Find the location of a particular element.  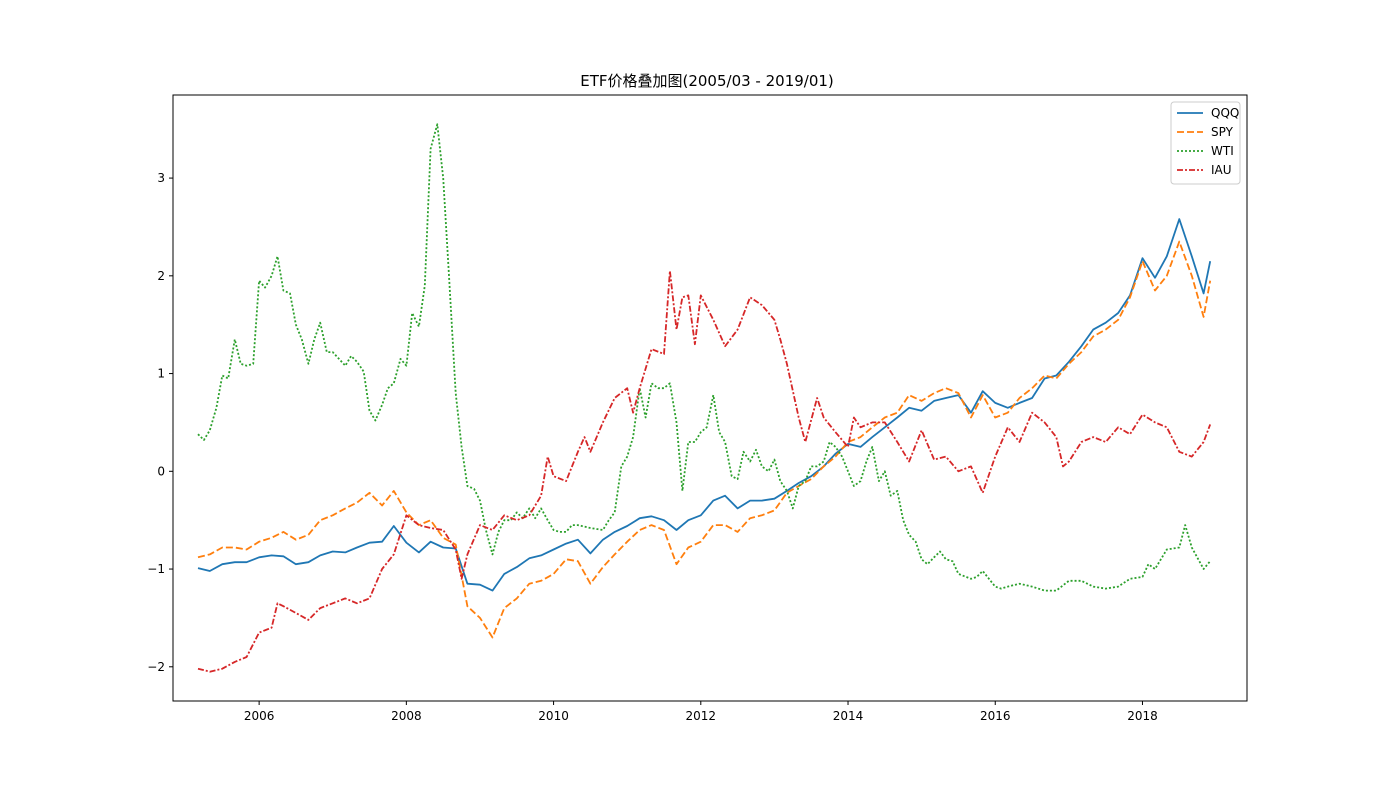

legend: QQQ SPY WTI IAU is located at coordinates (1205, 143).